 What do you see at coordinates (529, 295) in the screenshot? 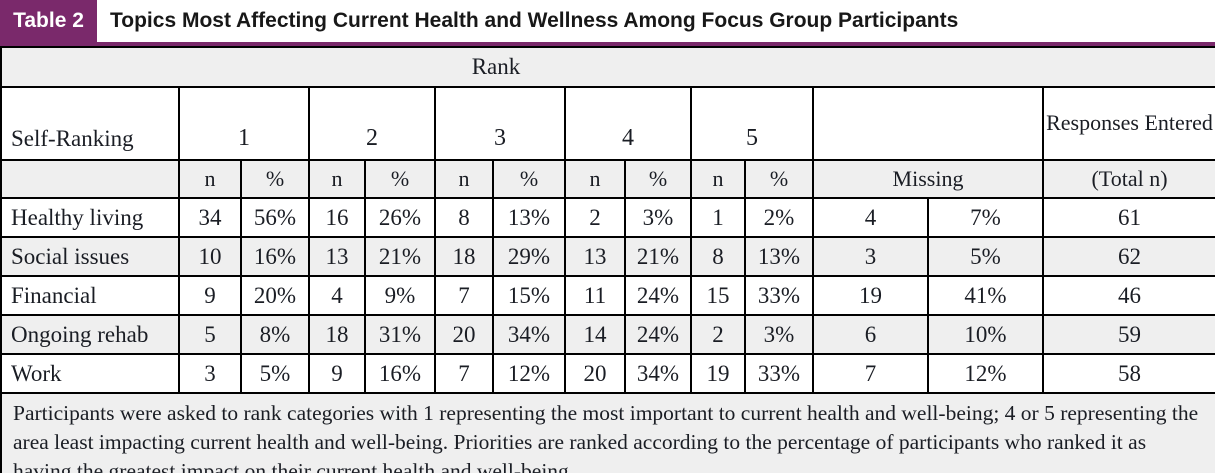
I see `data-cell: 15%` at bounding box center [529, 295].